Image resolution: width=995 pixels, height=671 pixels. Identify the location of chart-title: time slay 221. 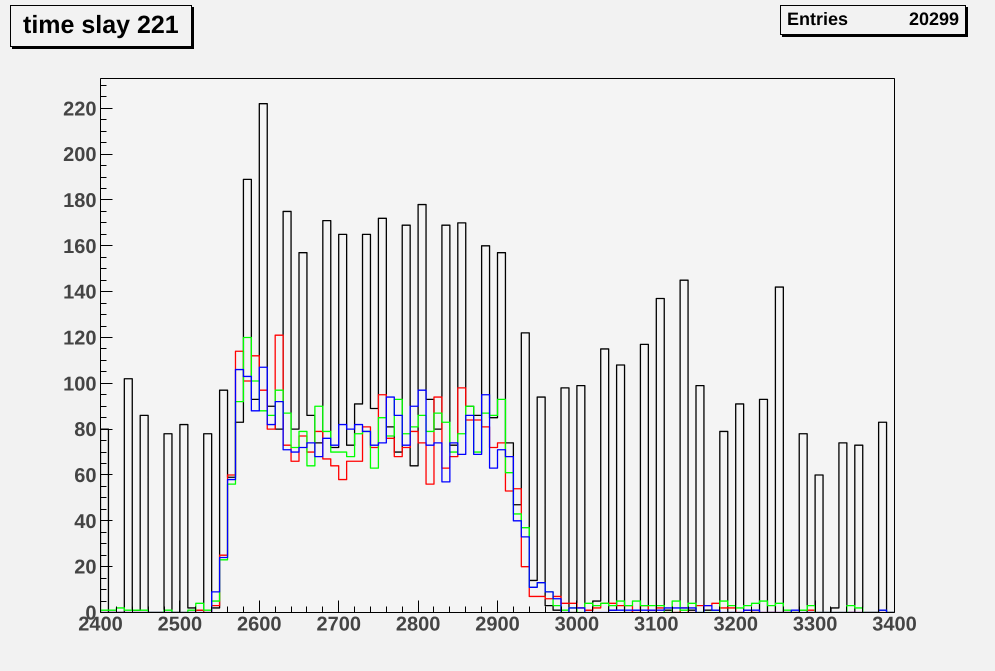
(101, 26).